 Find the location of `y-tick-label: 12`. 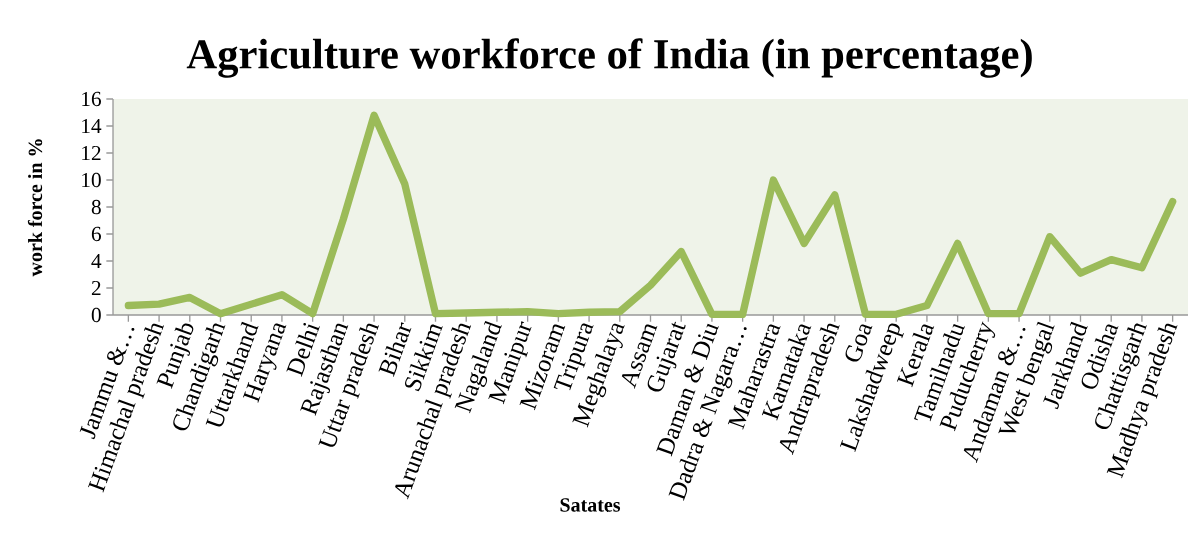

y-tick-label: 12 is located at coordinates (91, 153).